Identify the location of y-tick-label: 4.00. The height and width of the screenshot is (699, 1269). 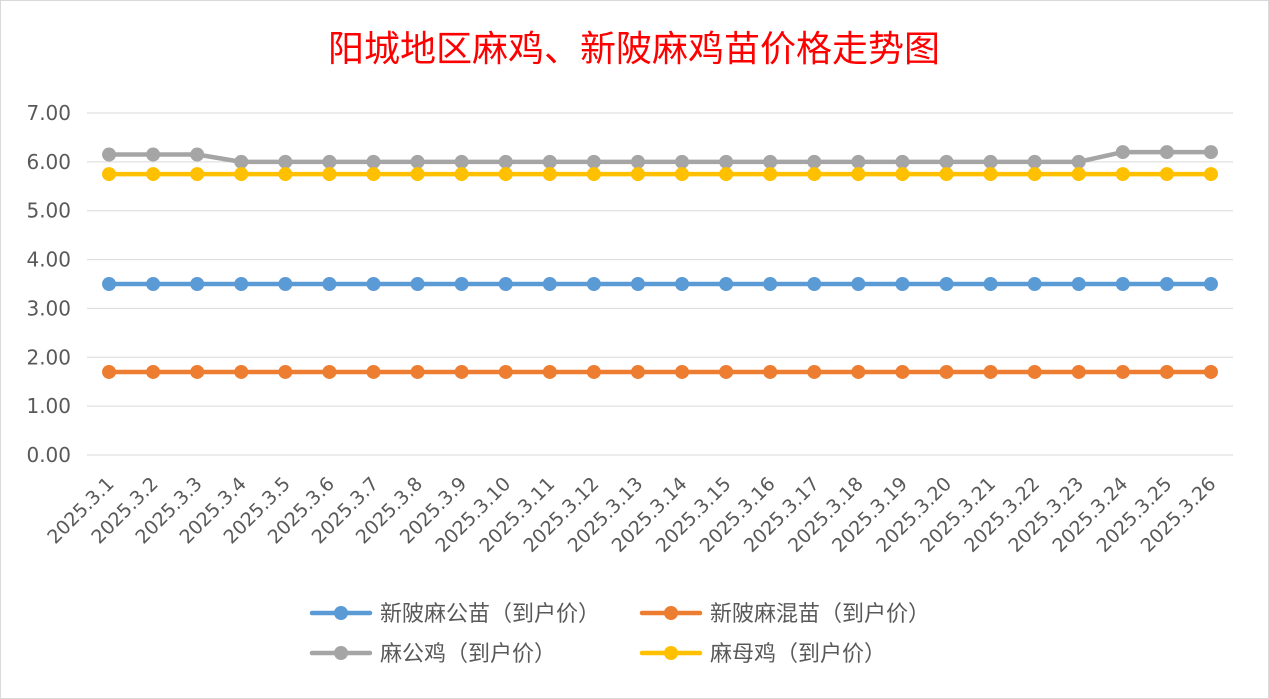
(48, 260).